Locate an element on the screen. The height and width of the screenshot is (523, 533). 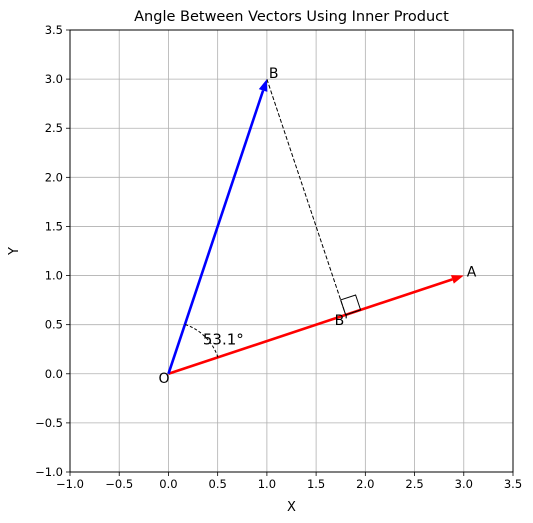
angle-label: 53.1° is located at coordinates (223, 339).